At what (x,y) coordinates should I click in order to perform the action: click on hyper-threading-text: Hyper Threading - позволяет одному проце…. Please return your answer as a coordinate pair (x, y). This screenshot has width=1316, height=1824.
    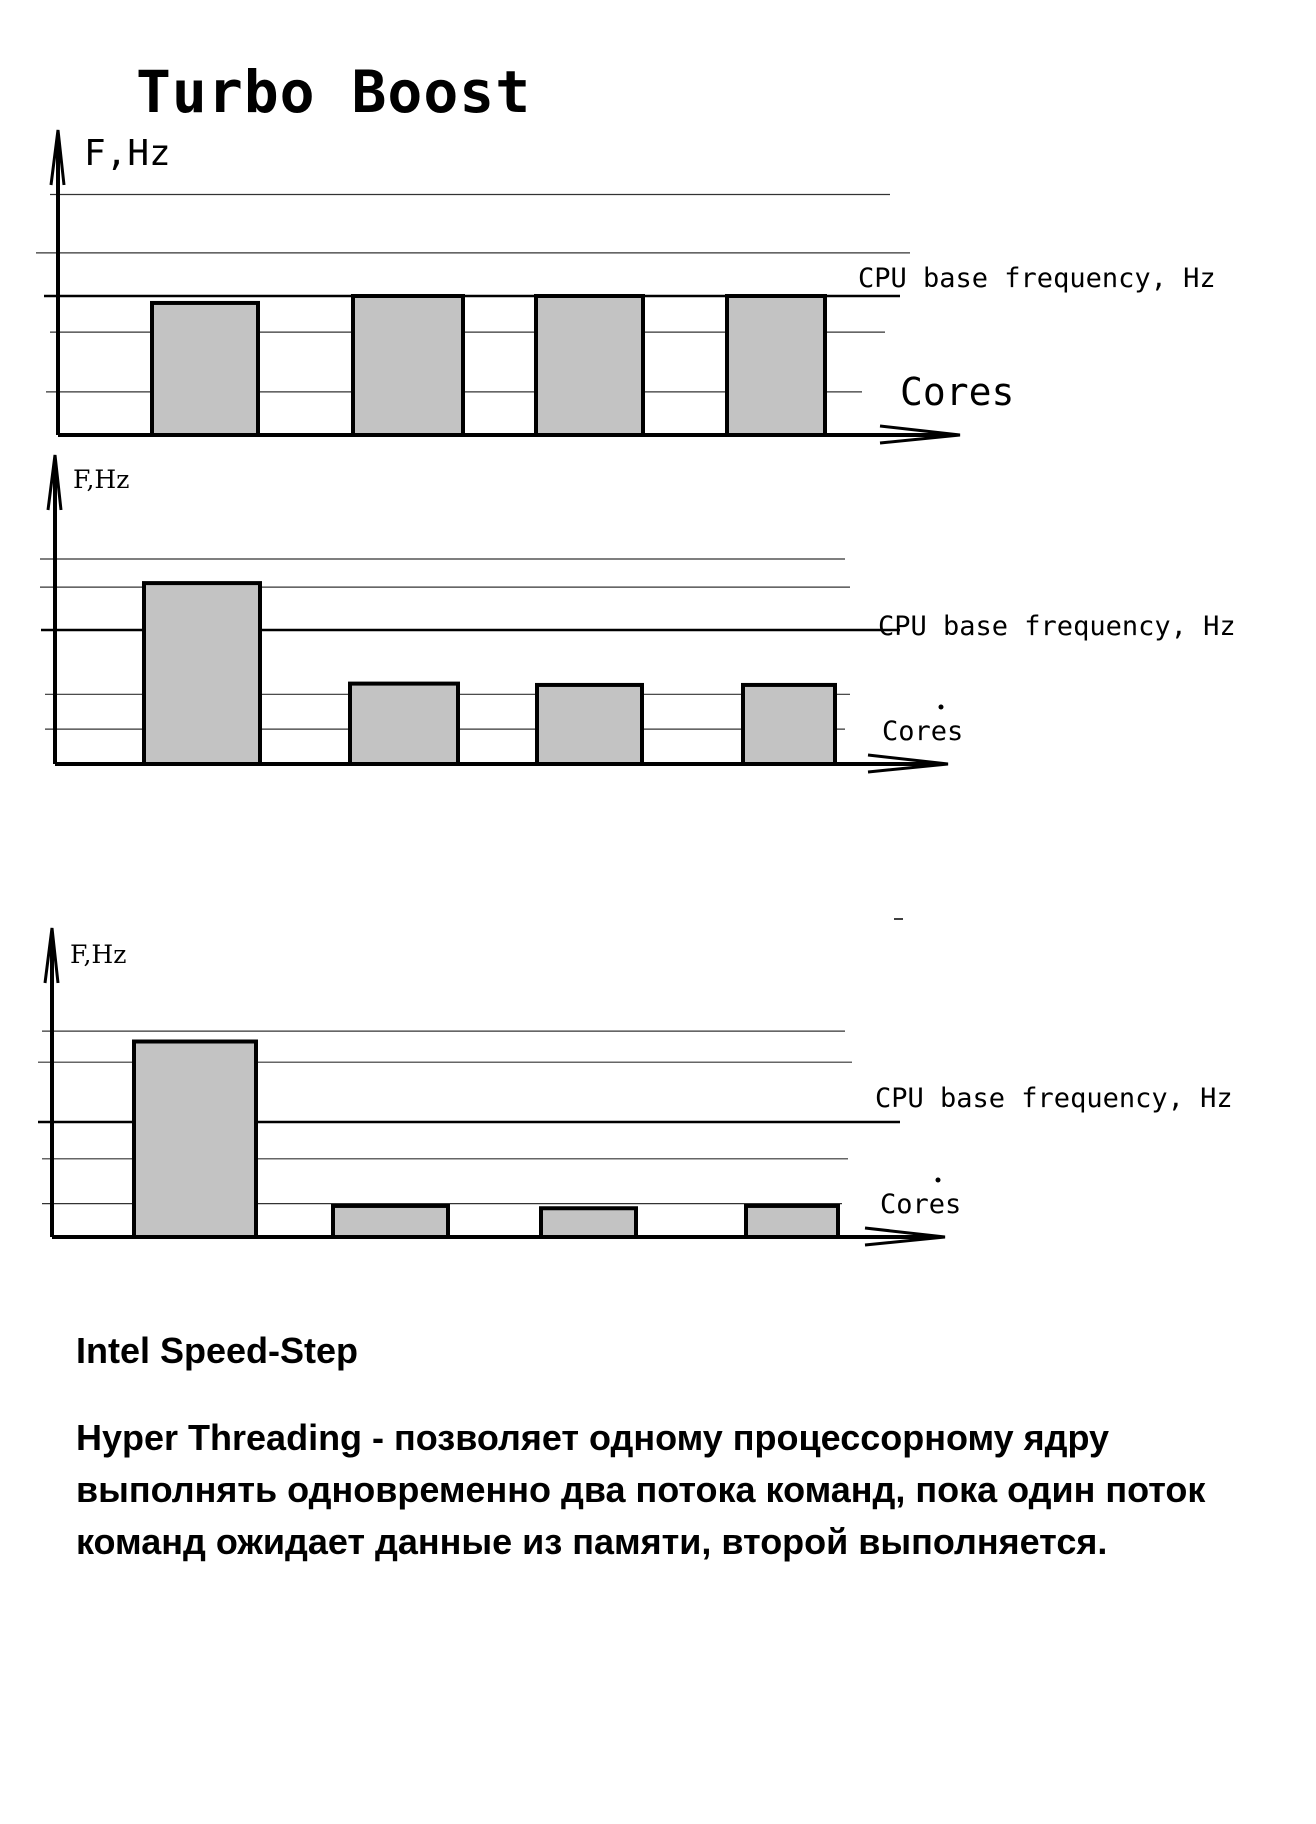
    Looking at the image, I should click on (641, 1489).